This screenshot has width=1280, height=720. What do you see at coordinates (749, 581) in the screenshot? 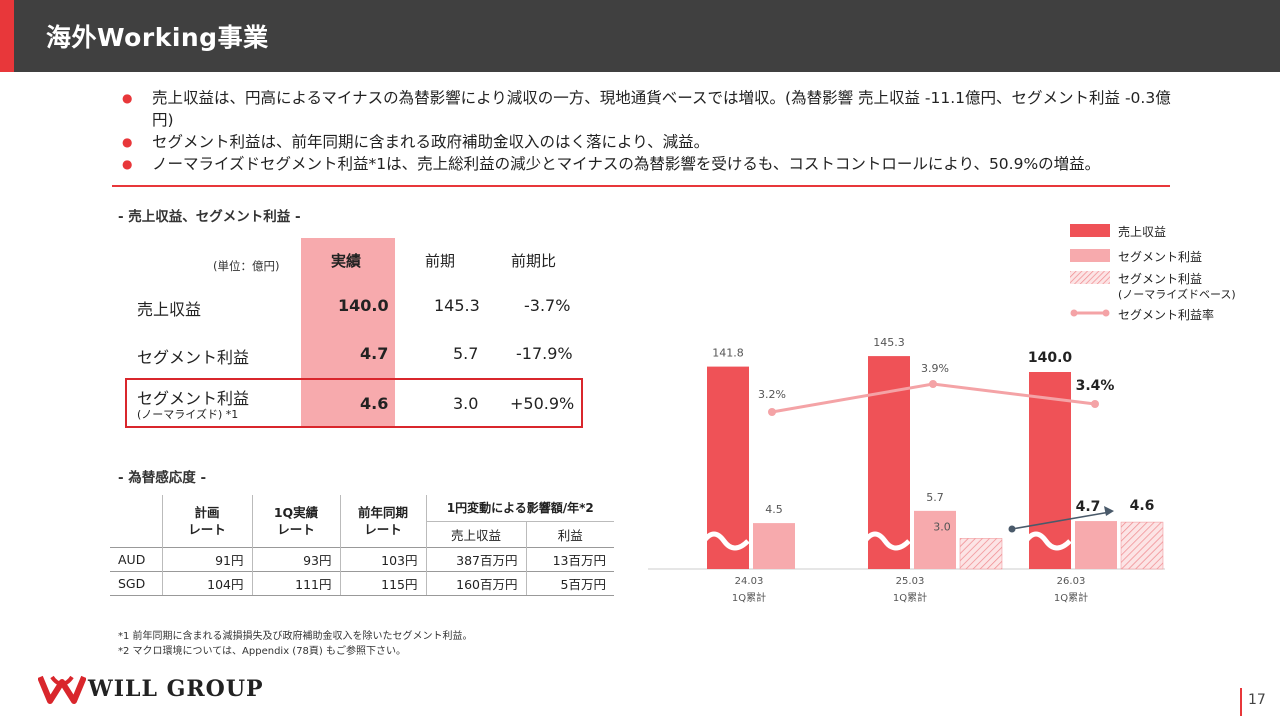
I see `x-tick-label: 24.03` at bounding box center [749, 581].